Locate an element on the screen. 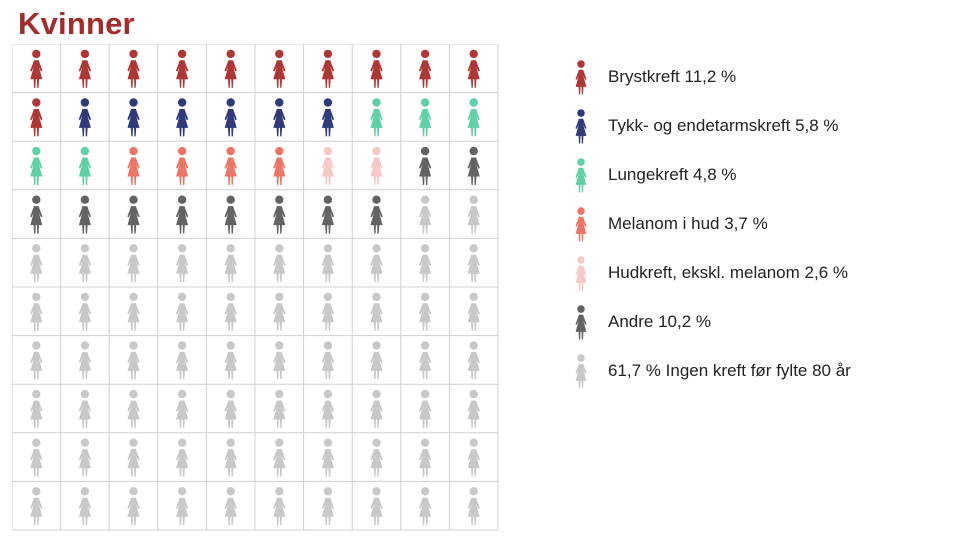 The width and height of the screenshot is (970, 545). legend-item-hudkreft: Hudkreft, ekskl. melanom 2,6 % is located at coordinates (710, 272).